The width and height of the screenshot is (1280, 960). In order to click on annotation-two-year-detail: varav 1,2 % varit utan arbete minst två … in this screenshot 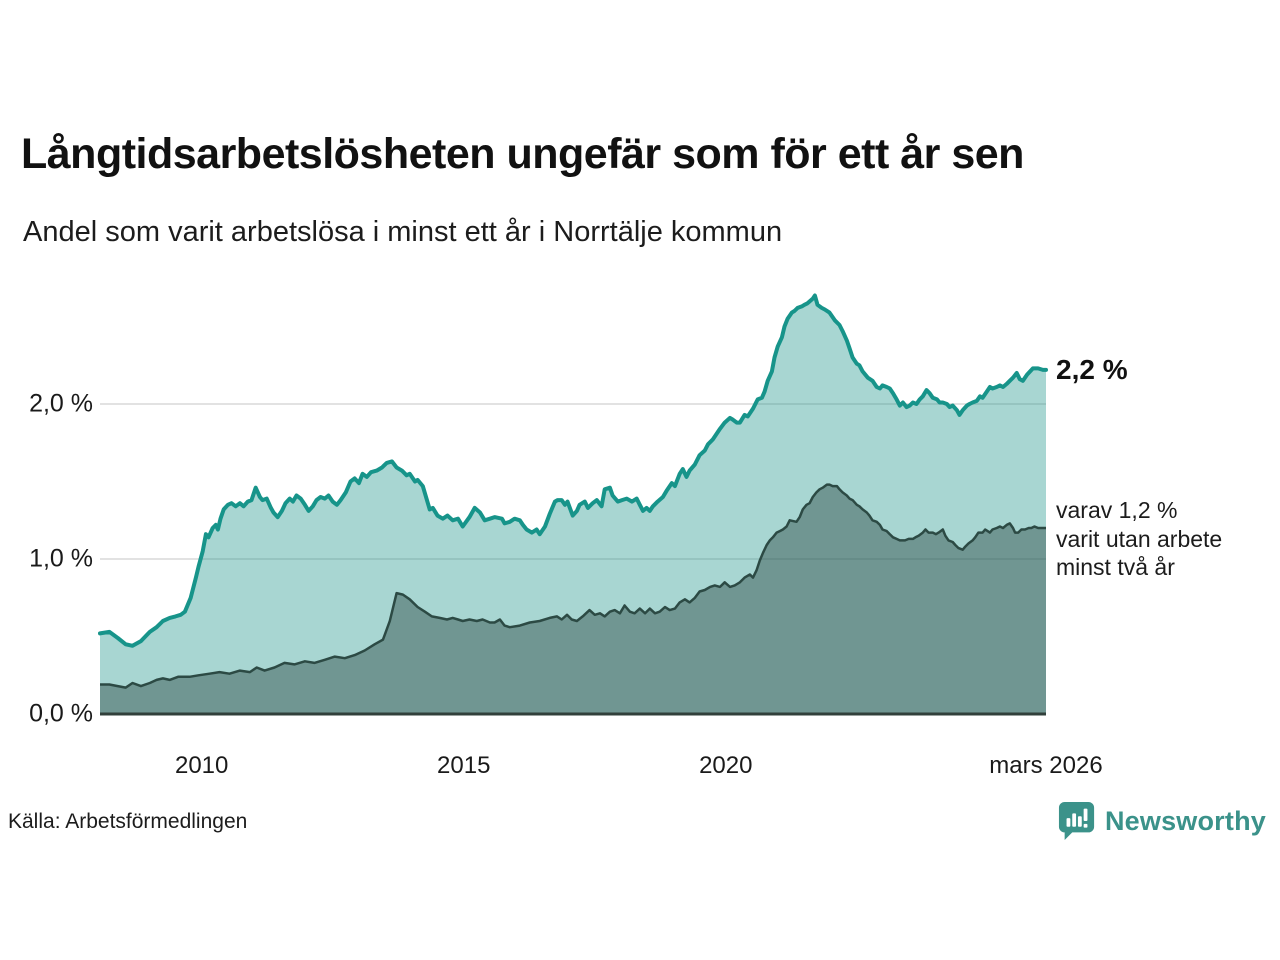, I will do `click(1139, 539)`.